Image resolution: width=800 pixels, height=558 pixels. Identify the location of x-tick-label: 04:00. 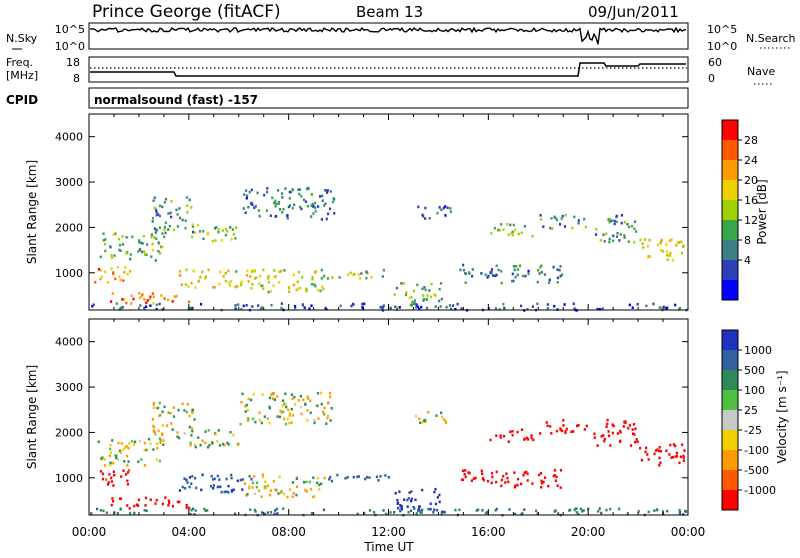
(189, 532).